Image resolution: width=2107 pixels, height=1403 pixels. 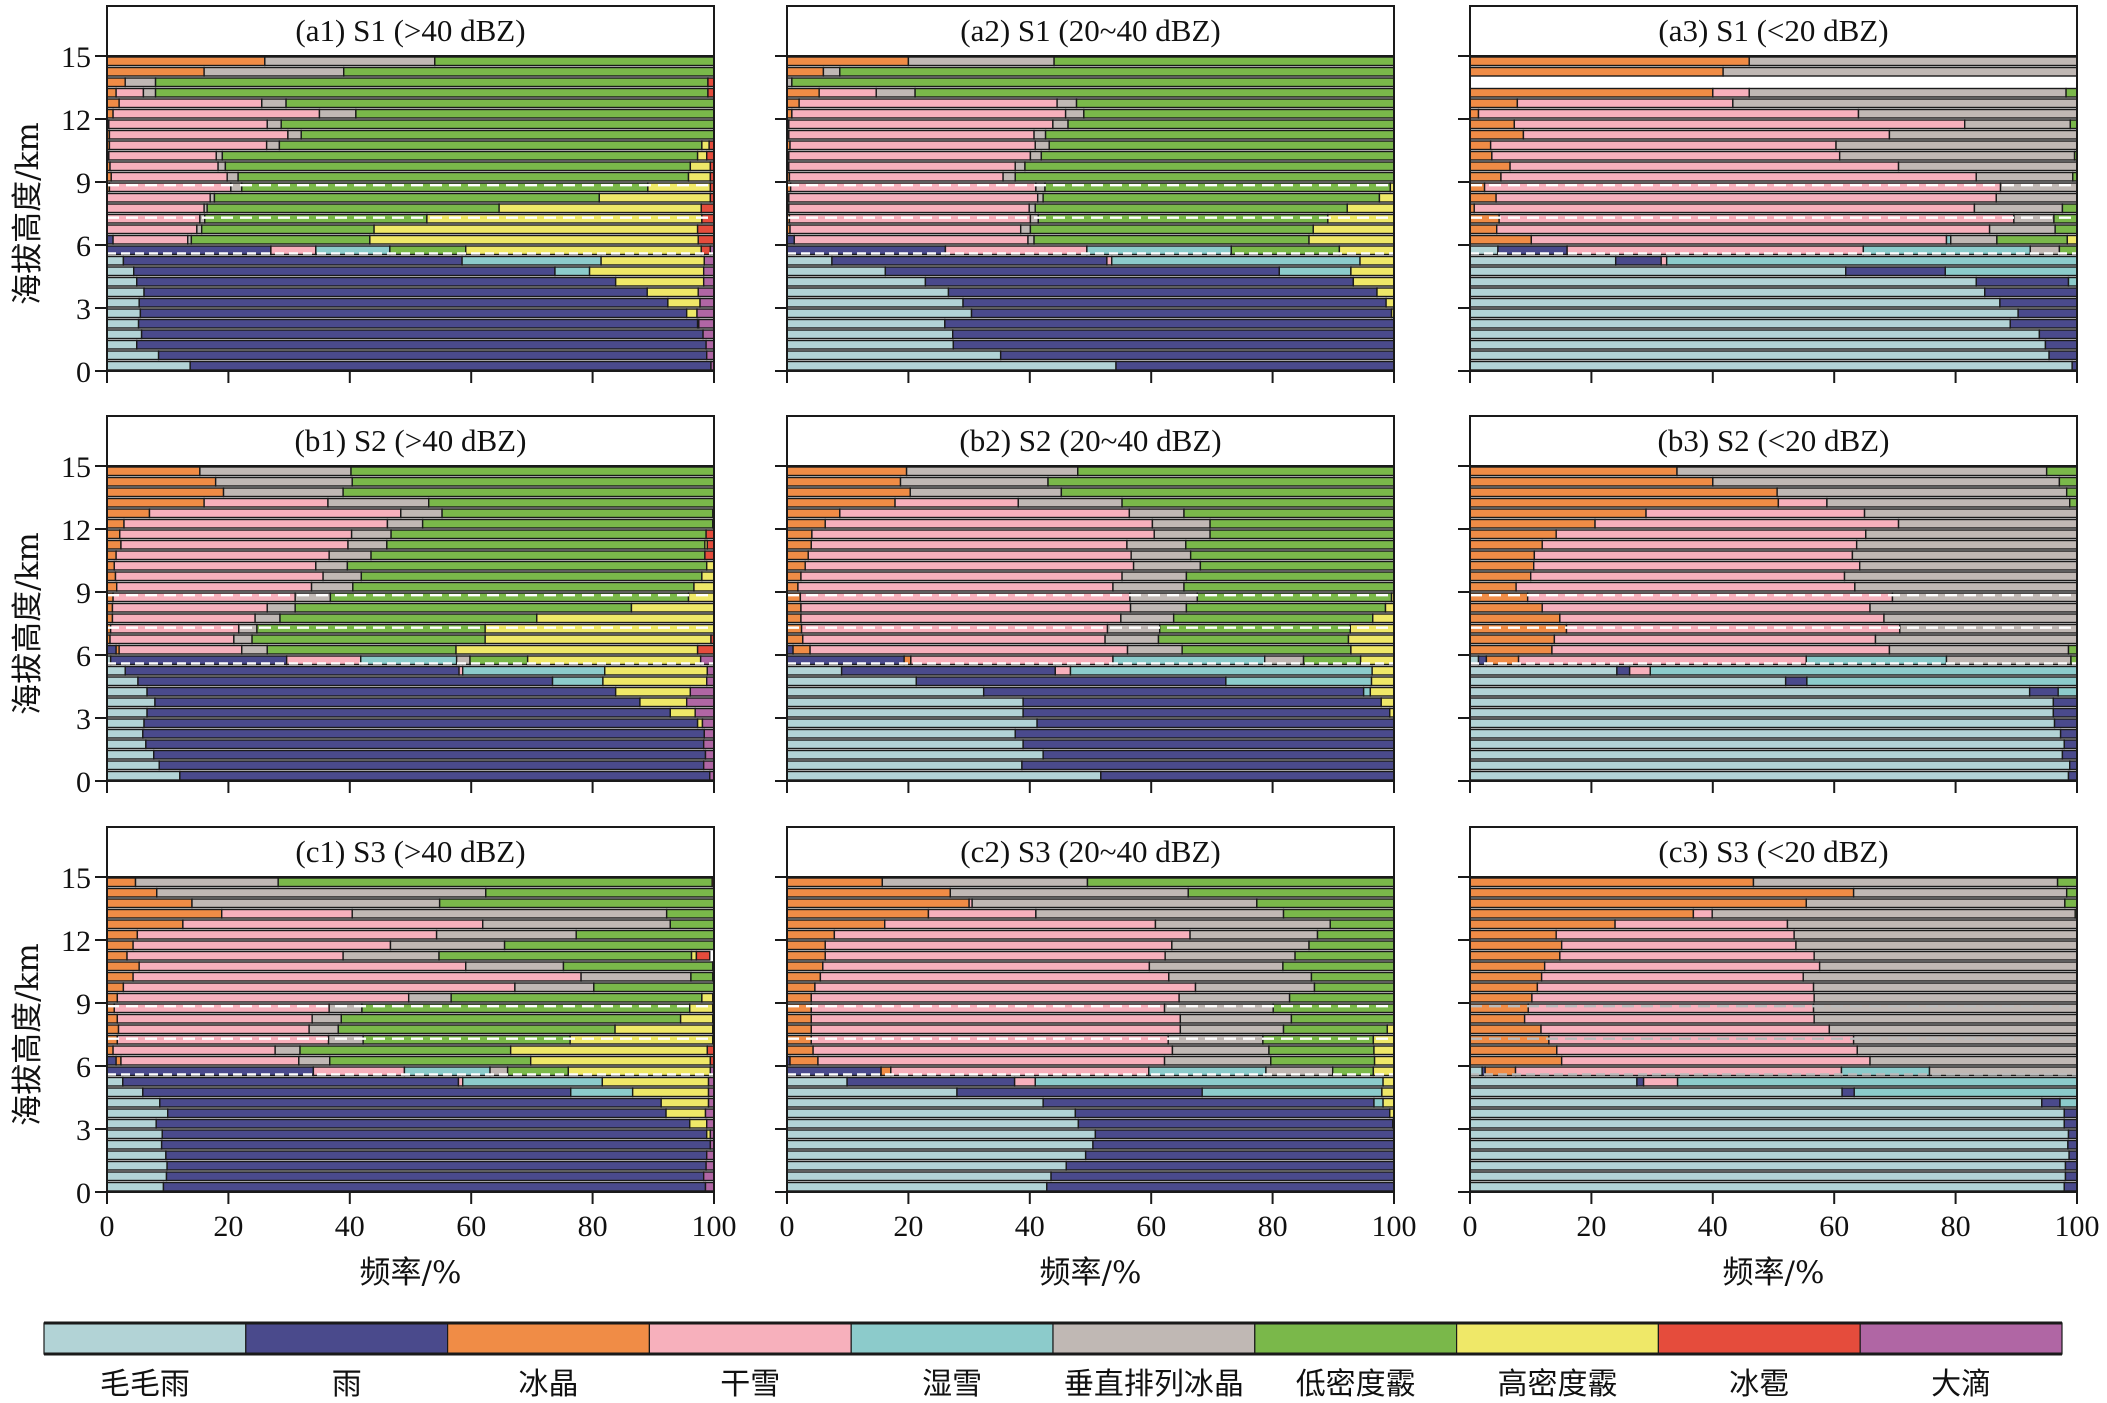 I want to click on panel-c2: (c2) S3 (20~40 dBZ) 0 20 40 60 80 100, so click(x=1096, y=1034).